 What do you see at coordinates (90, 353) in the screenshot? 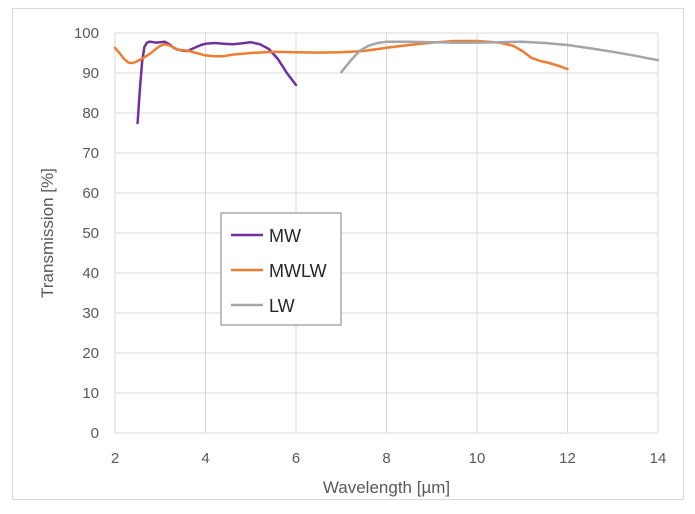
I see `y-tick-label: 20` at bounding box center [90, 353].